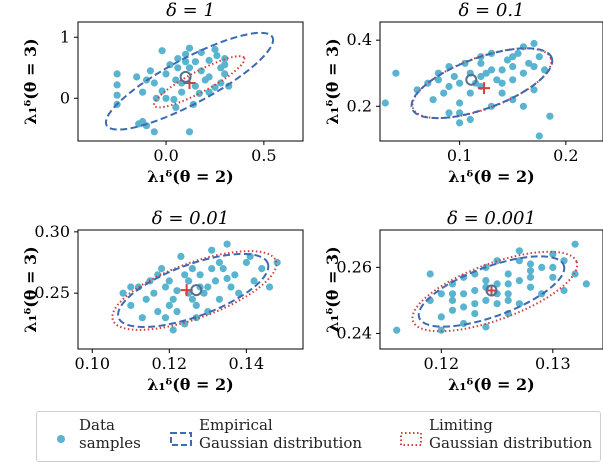 This screenshot has width=603, height=466. I want to click on subplot-title: δ = 0.001, so click(491, 218).